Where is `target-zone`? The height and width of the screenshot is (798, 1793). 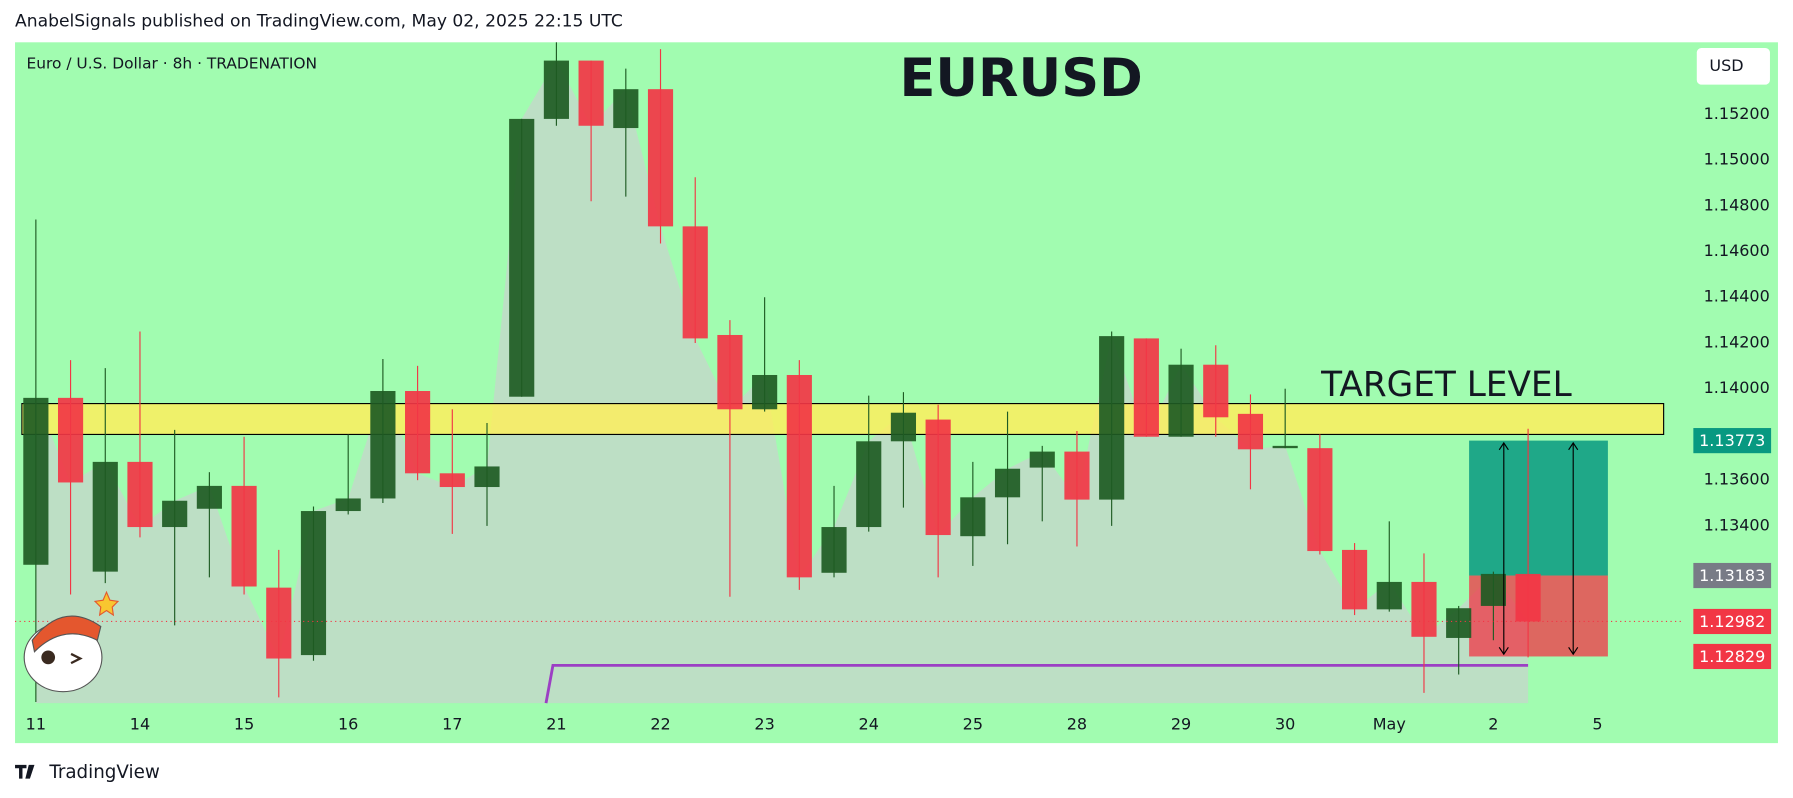
target-zone is located at coordinates (843, 419).